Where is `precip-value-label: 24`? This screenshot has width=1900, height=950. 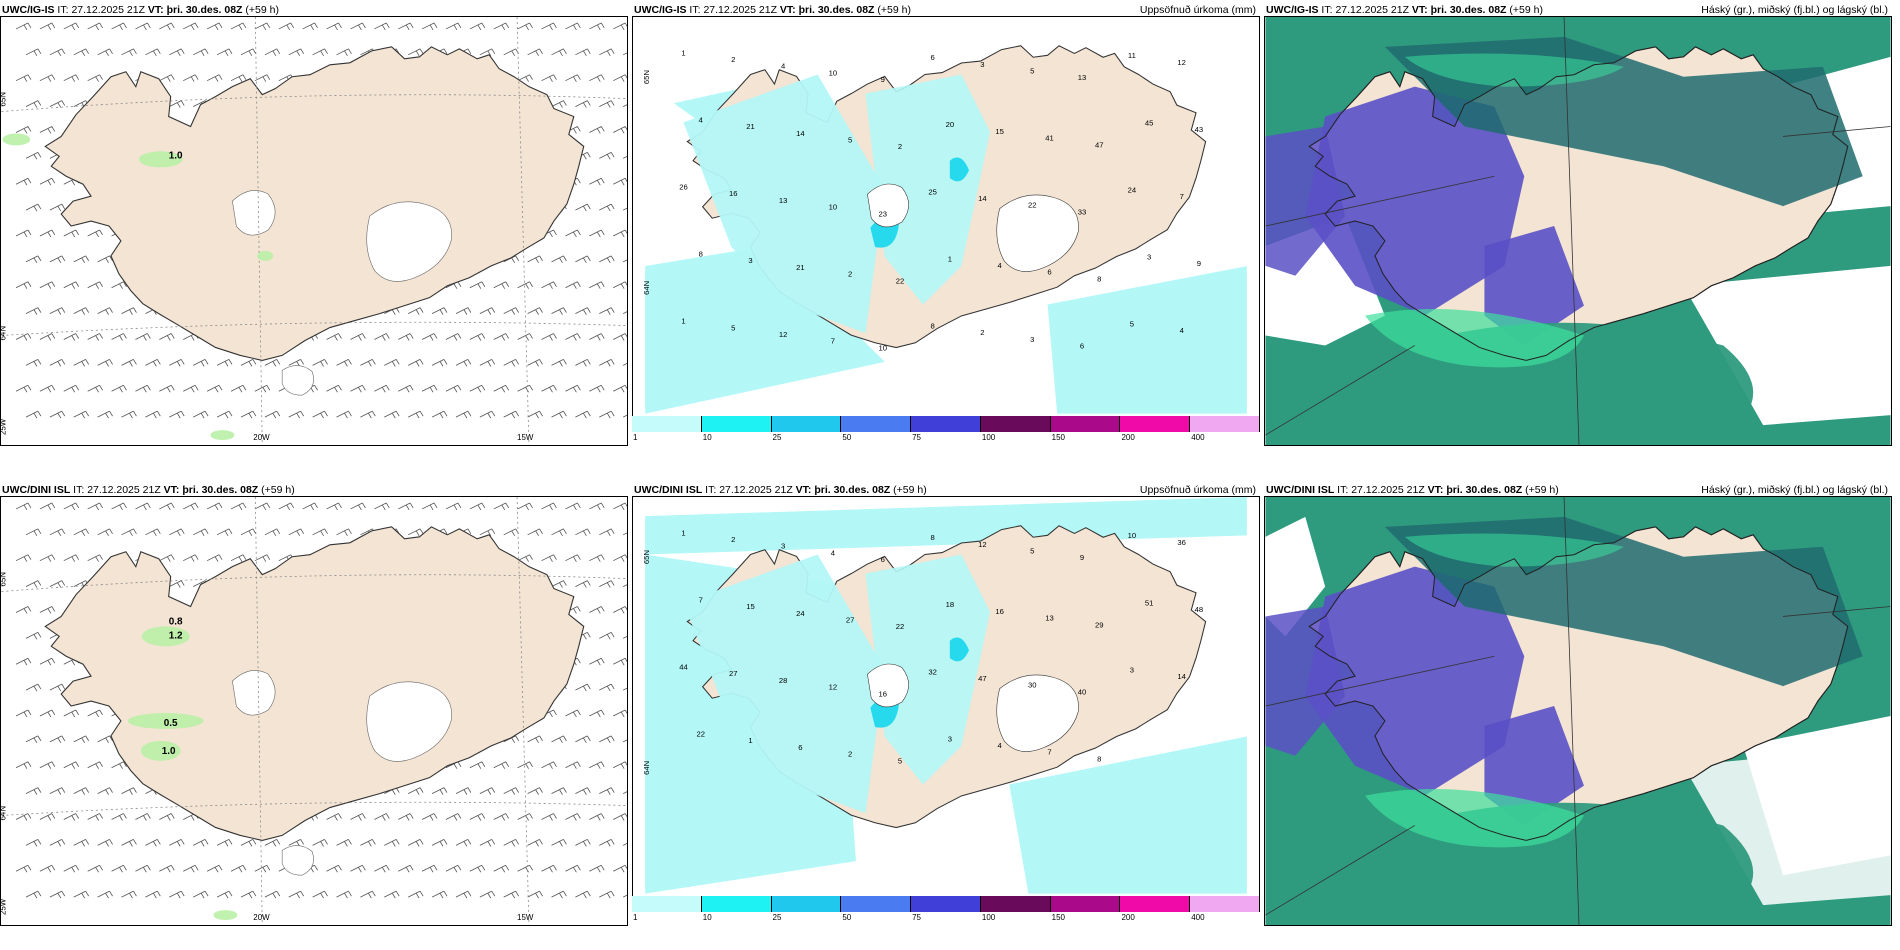
precip-value-label: 24 is located at coordinates (800, 613).